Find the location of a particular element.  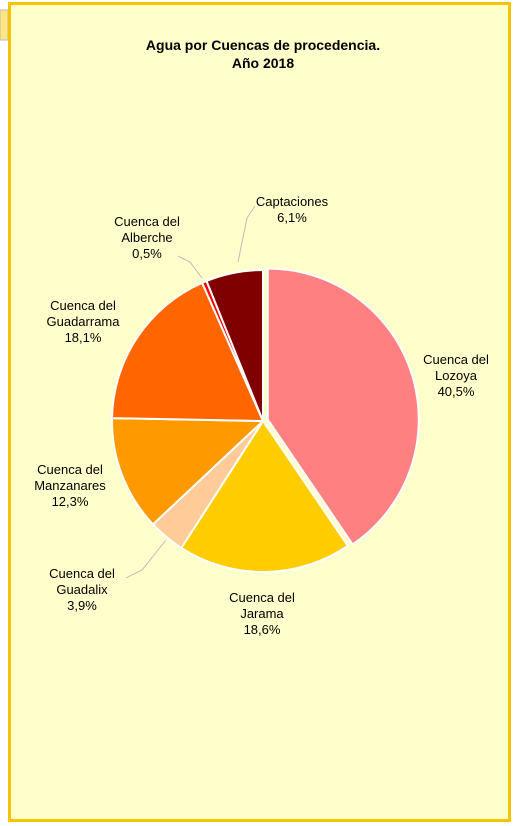

value-label: 3,9% is located at coordinates (82, 605).